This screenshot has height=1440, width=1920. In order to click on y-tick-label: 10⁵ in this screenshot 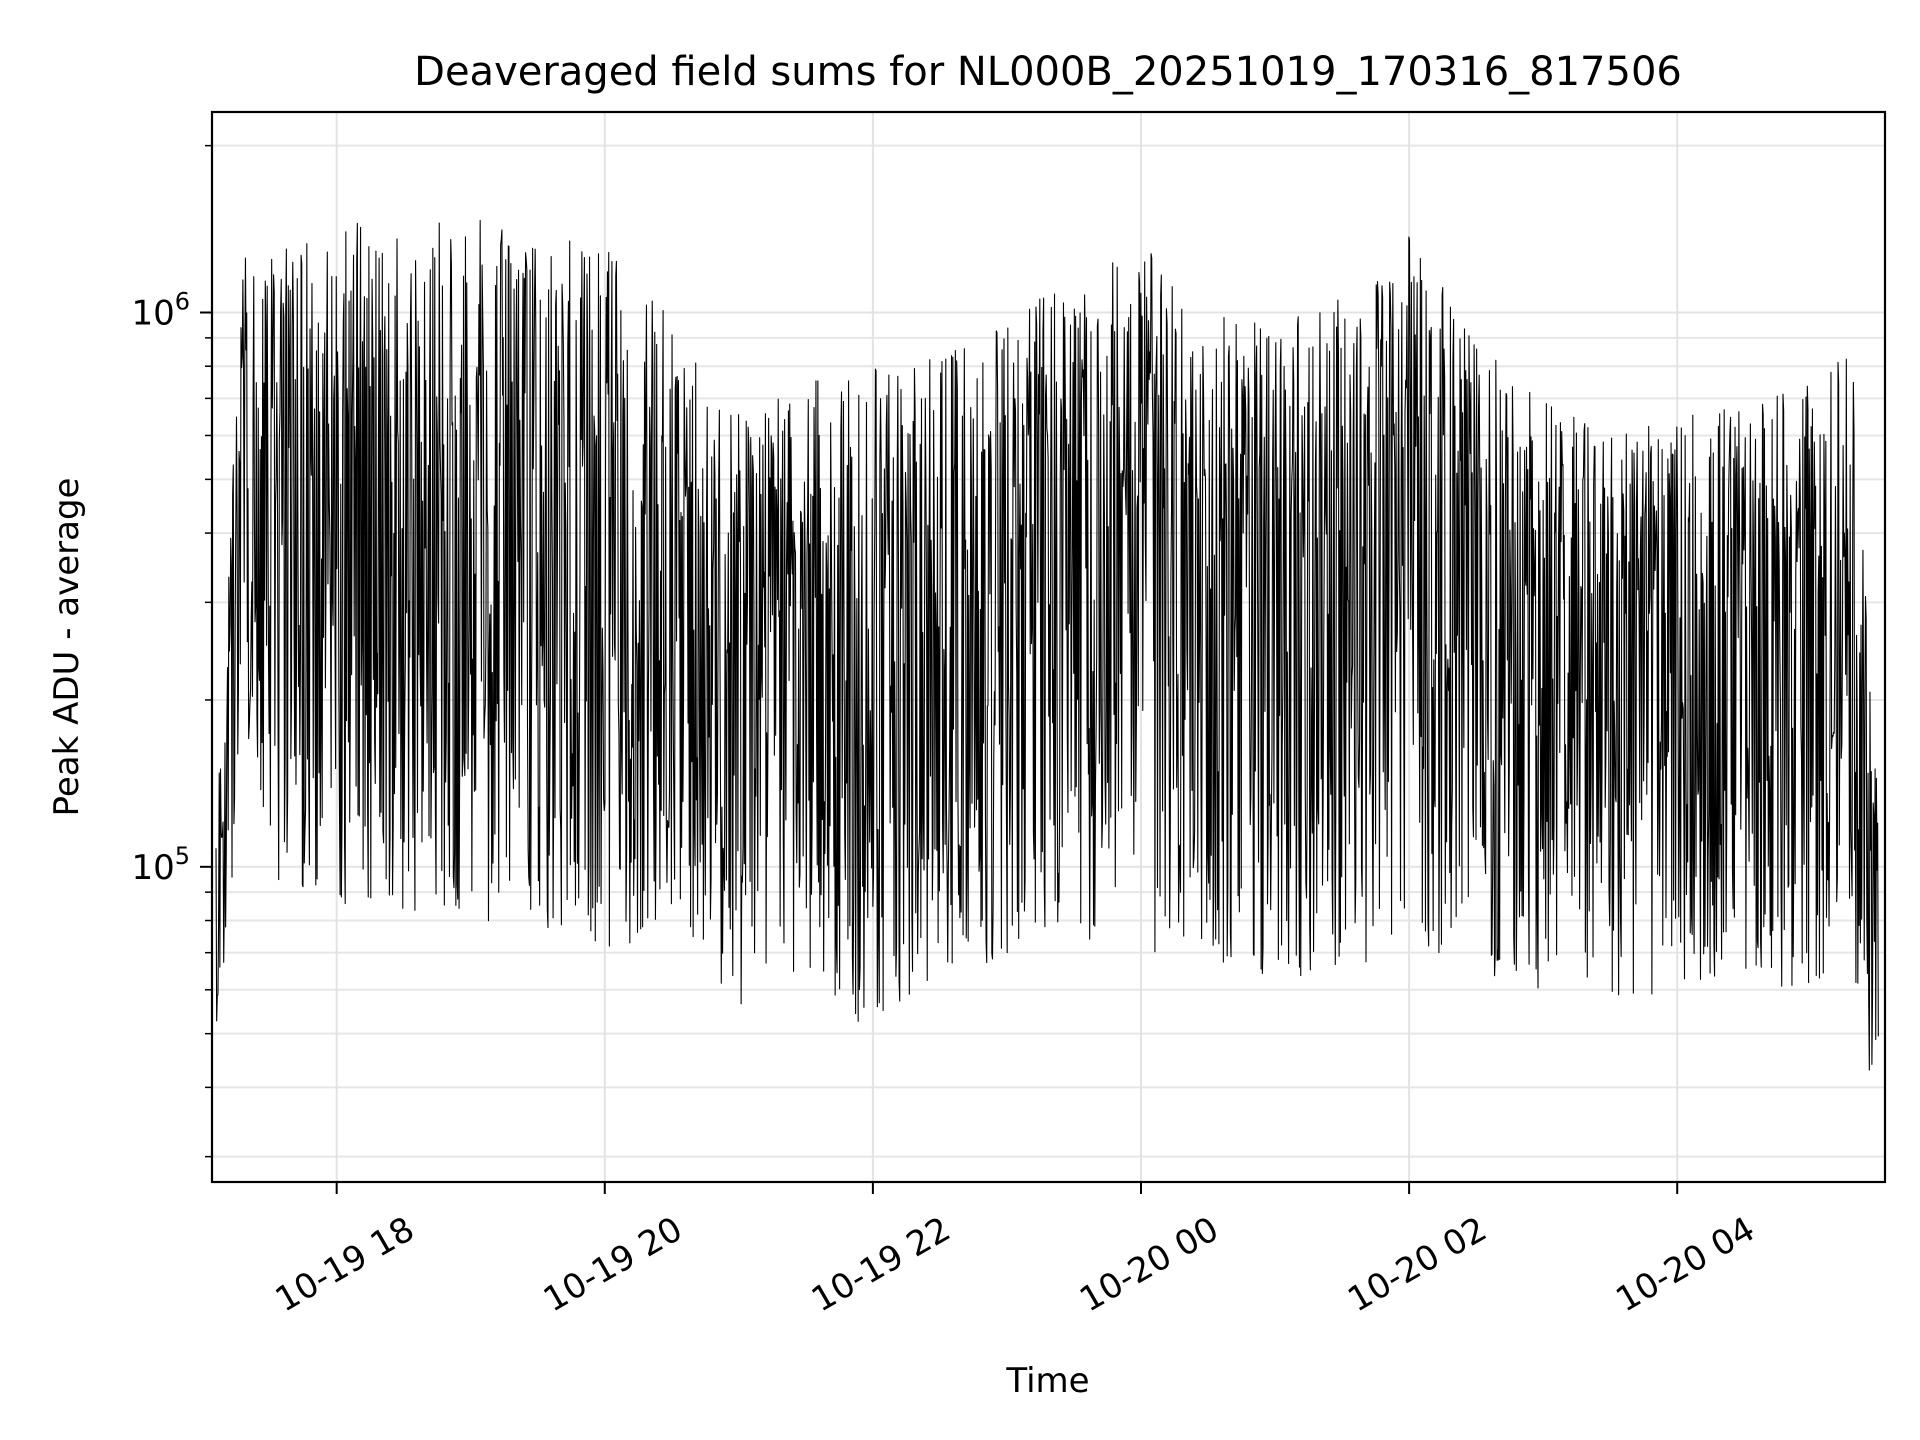, I will do `click(160, 865)`.